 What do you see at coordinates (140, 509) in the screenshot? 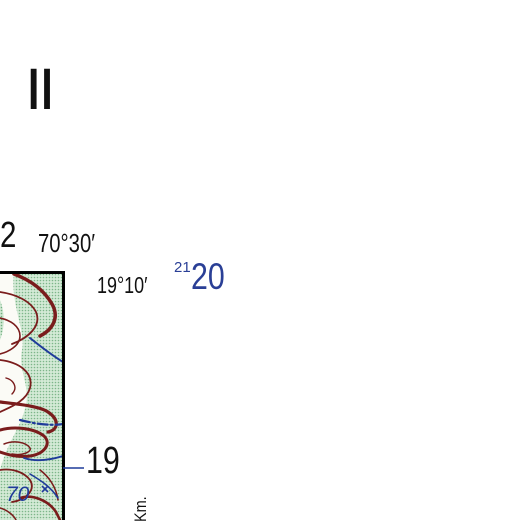
I see `unit-label: Km.` at bounding box center [140, 509].